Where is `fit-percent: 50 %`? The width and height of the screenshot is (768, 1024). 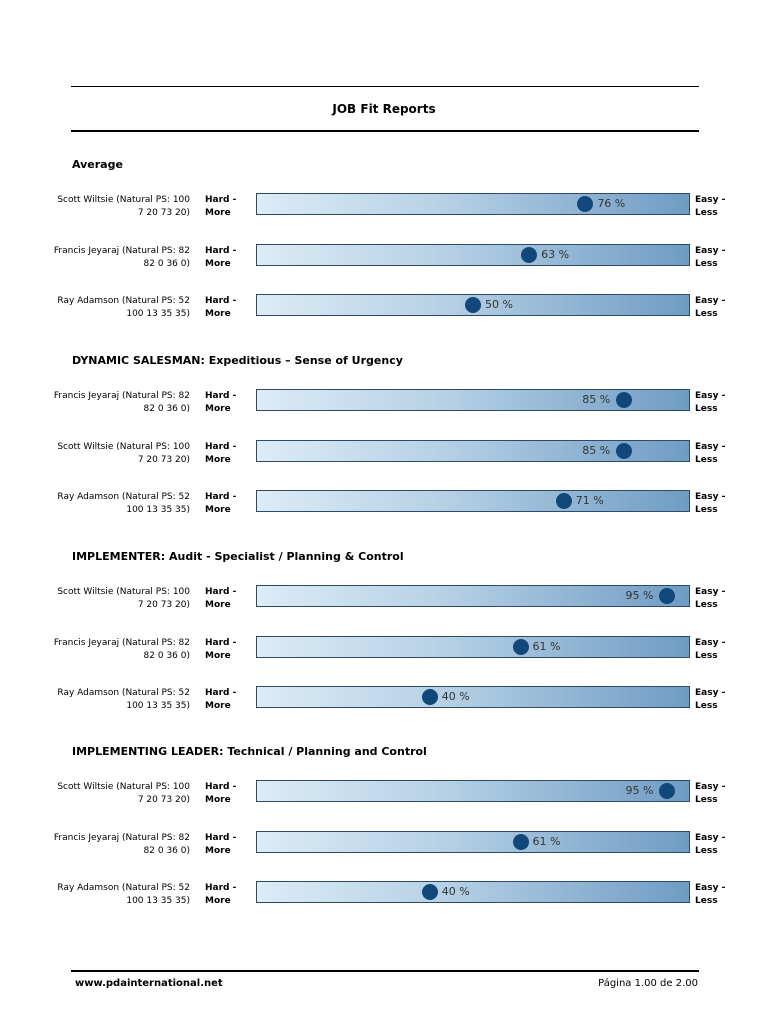 fit-percent: 50 % is located at coordinates (499, 304).